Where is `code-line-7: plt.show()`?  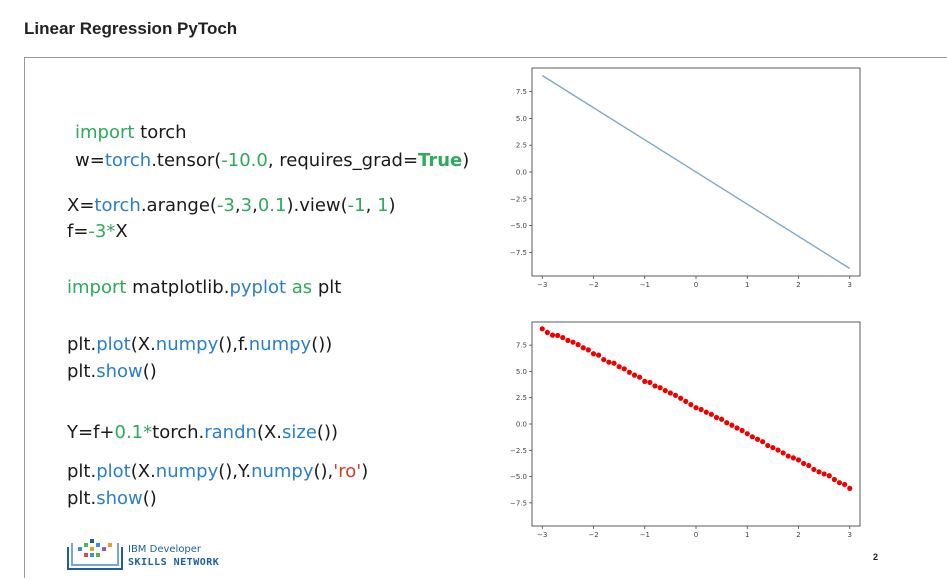
code-line-7: plt.show() is located at coordinates (112, 371).